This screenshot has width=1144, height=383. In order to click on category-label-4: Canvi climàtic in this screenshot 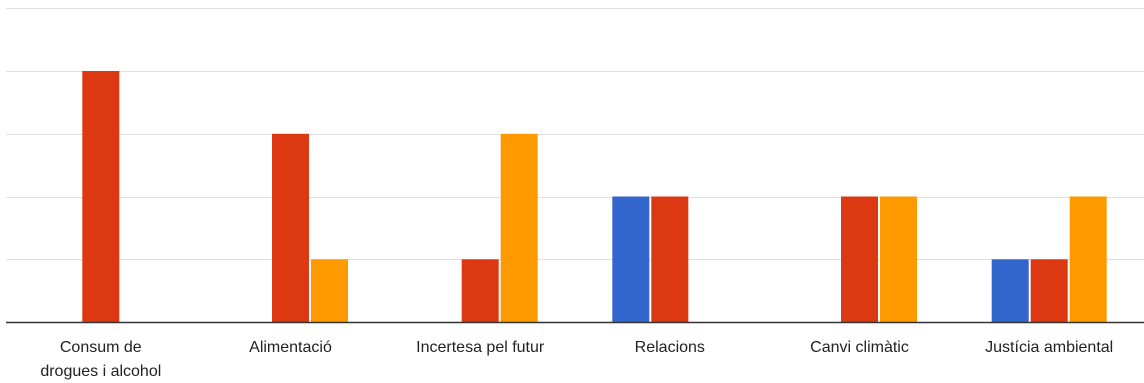, I will do `click(859, 347)`.